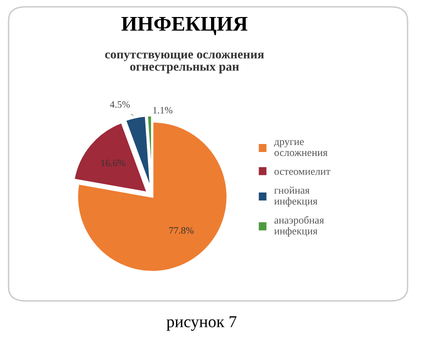 The width and height of the screenshot is (429, 342). What do you see at coordinates (181, 230) in the screenshot?
I see `data-label: 77.8%` at bounding box center [181, 230].